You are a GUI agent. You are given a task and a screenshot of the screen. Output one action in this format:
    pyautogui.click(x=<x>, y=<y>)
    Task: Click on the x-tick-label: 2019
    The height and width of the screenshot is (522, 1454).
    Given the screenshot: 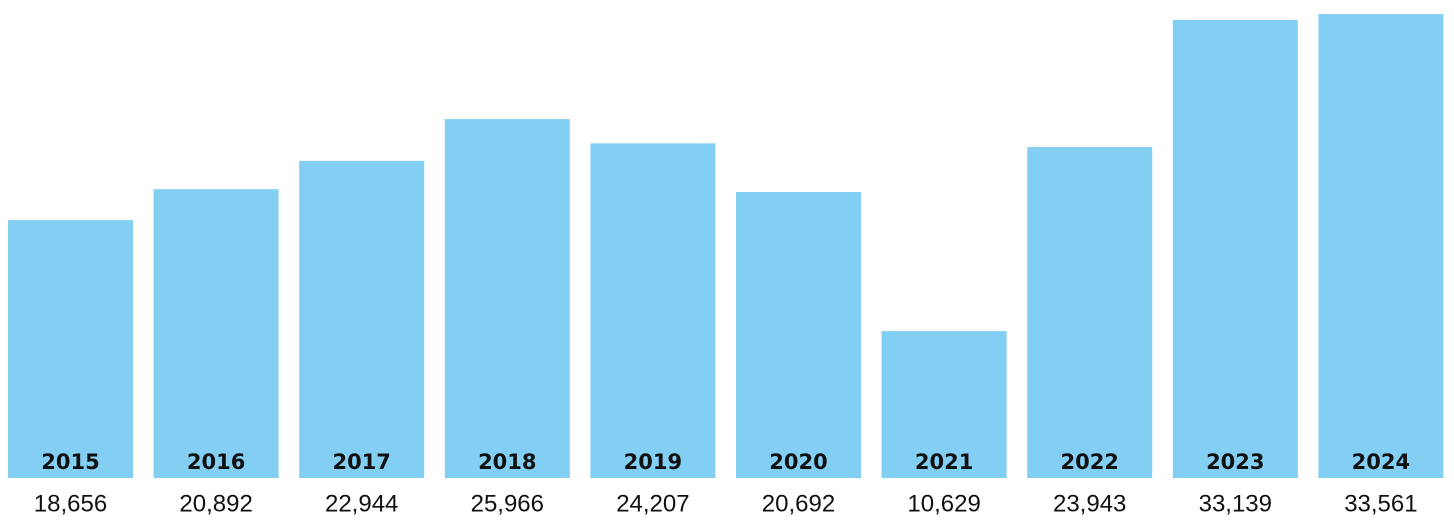 What is the action you would take?
    pyautogui.click(x=653, y=462)
    